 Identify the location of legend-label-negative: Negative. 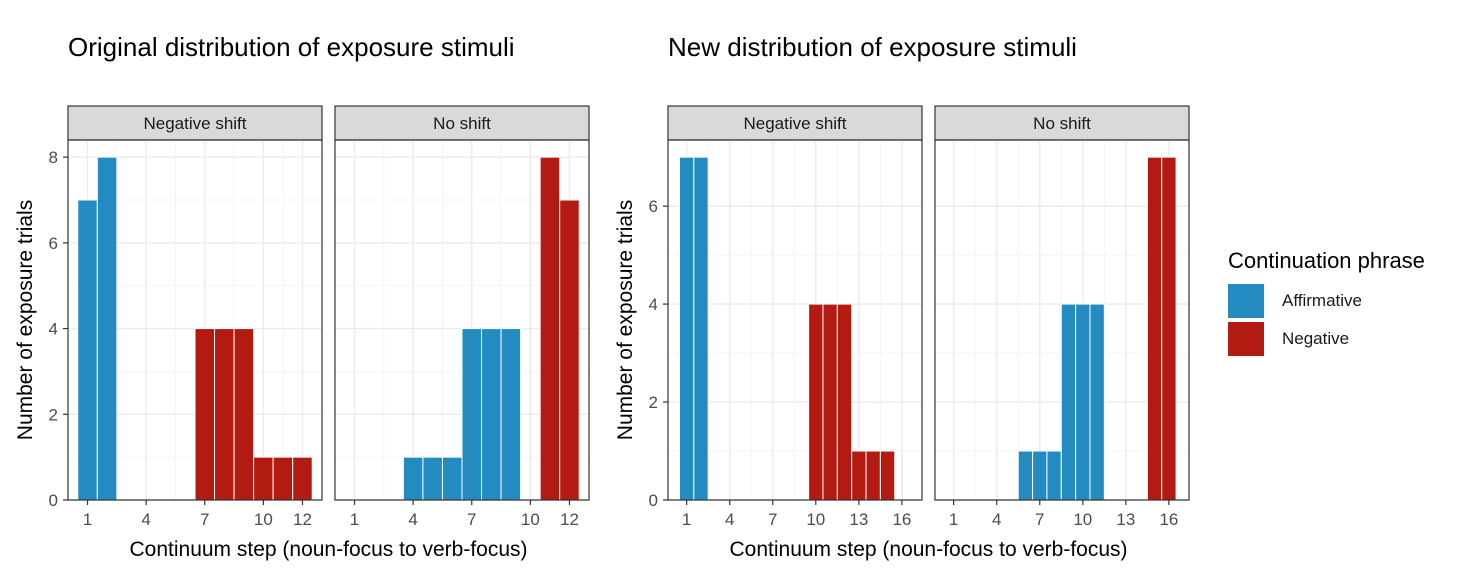
(1316, 338).